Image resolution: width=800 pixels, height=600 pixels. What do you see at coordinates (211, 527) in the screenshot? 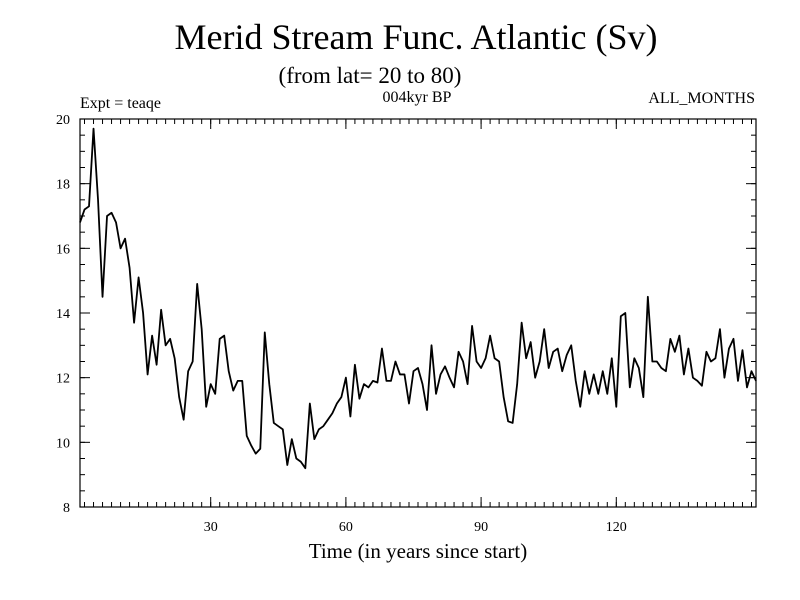
I see `x-tick-label: 30` at bounding box center [211, 527].